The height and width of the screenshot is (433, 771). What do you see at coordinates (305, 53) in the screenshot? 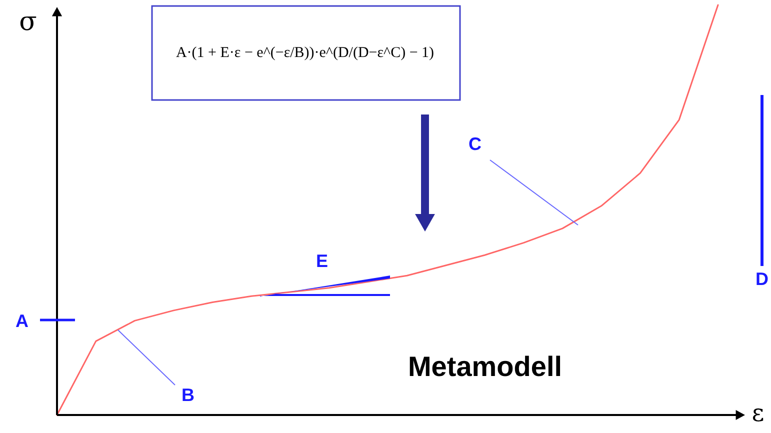
I see `annotation: A·(1 + E·ε − e^(−ε/B))·e^(D/(D−ε^C) − 1)` at bounding box center [305, 53].